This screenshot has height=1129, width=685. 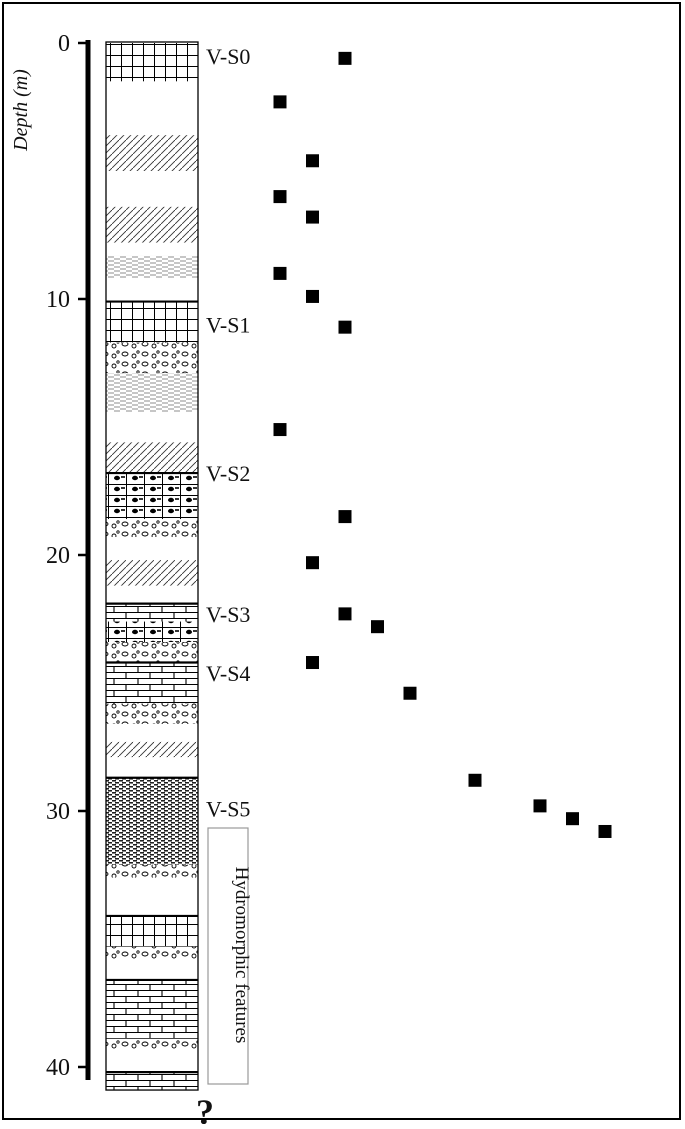 What do you see at coordinates (228, 673) in the screenshot?
I see `unit-label: V-S4` at bounding box center [228, 673].